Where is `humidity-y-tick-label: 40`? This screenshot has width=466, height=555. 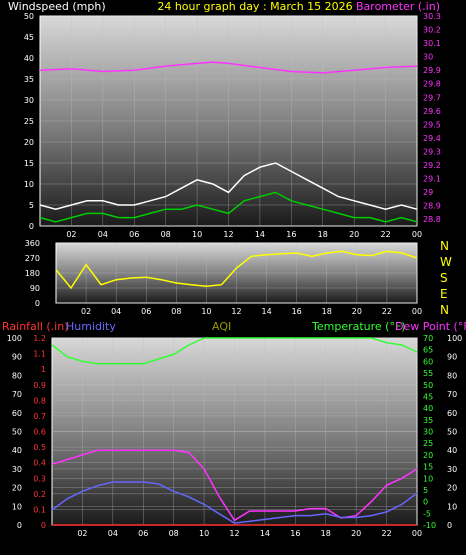 humidity-y-tick-label: 40 is located at coordinates (17, 450).